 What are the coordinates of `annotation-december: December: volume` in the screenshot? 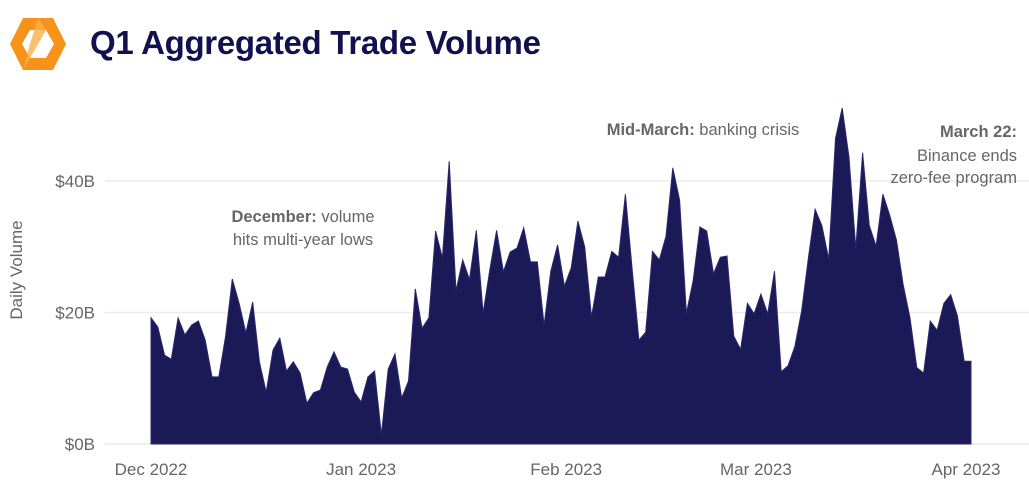 It's located at (302, 217).